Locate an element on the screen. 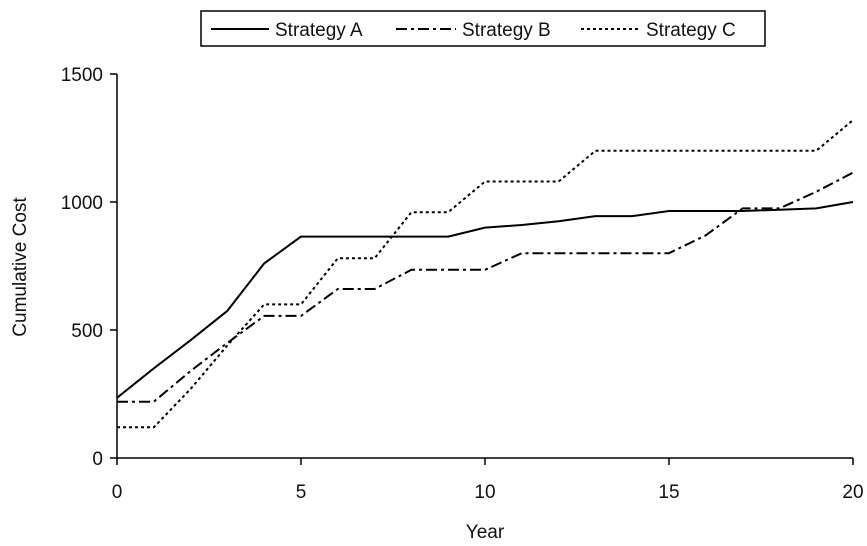 The height and width of the screenshot is (546, 867). legend-box is located at coordinates (483, 28).